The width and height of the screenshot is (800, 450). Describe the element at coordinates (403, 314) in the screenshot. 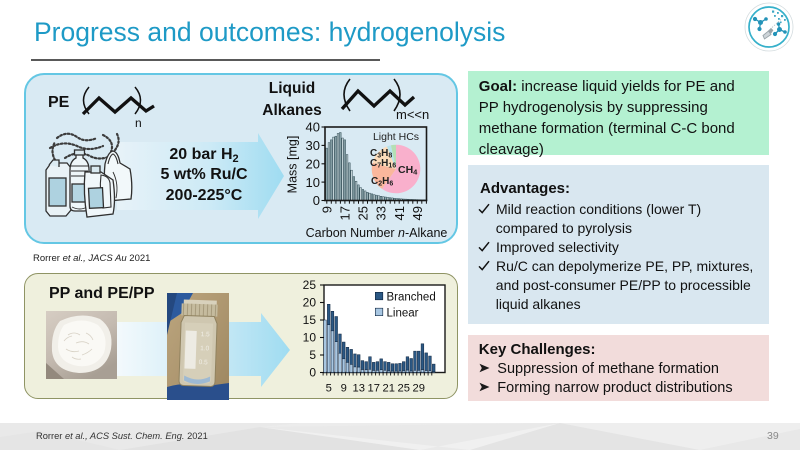

I see `svg-text: Linear` at that location.